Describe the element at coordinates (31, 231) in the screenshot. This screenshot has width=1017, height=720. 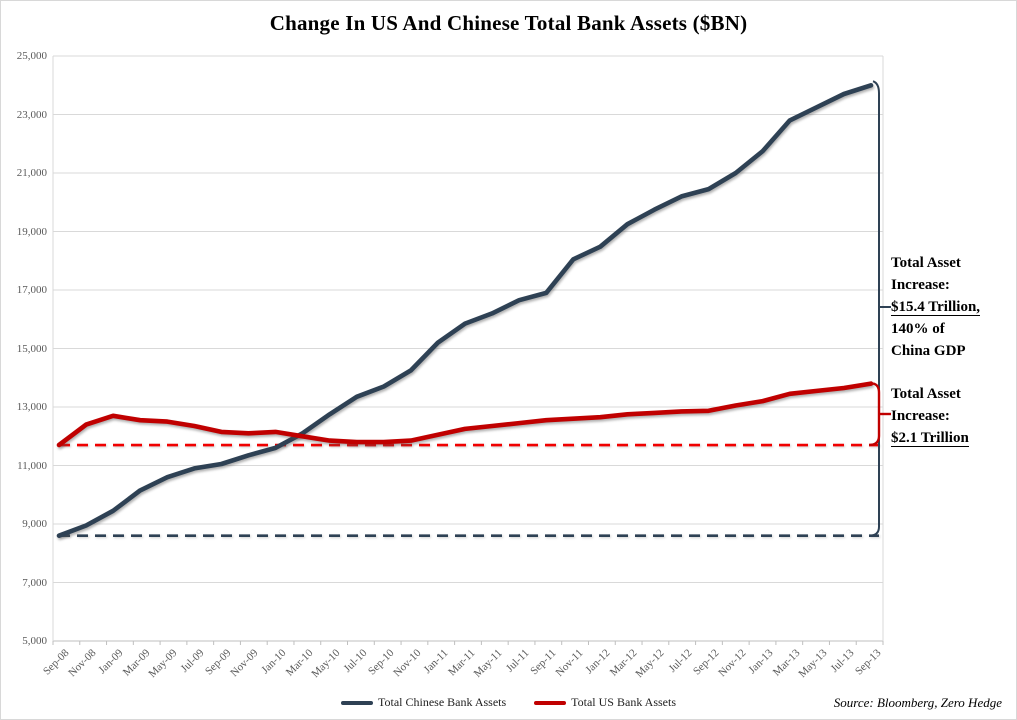
I see `y-tick-label: 19,000` at that location.